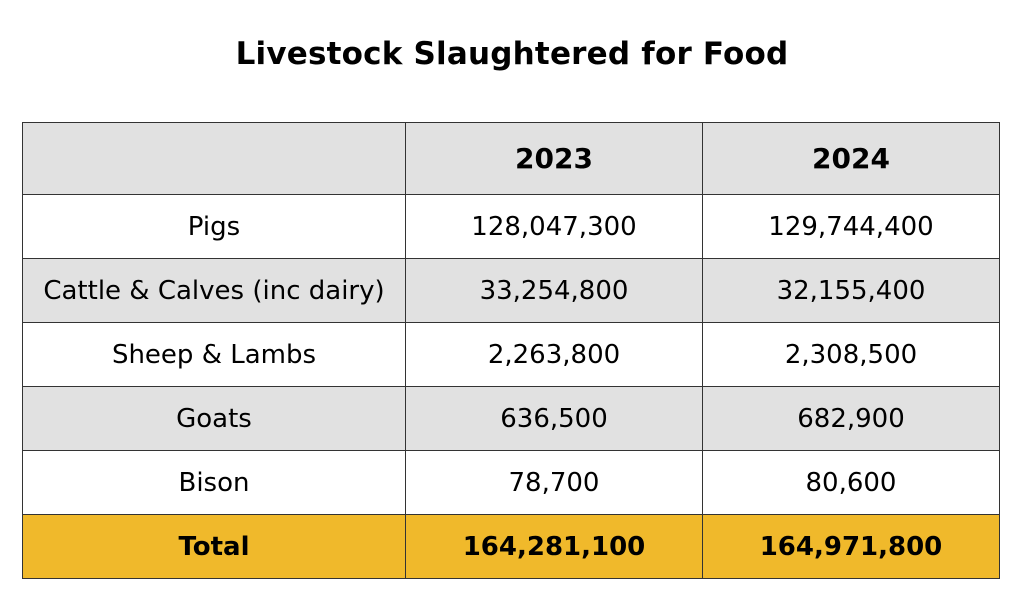 The width and height of the screenshot is (1024, 611). Describe the element at coordinates (554, 226) in the screenshot. I see `row-value-2023: 128,047,300` at that location.